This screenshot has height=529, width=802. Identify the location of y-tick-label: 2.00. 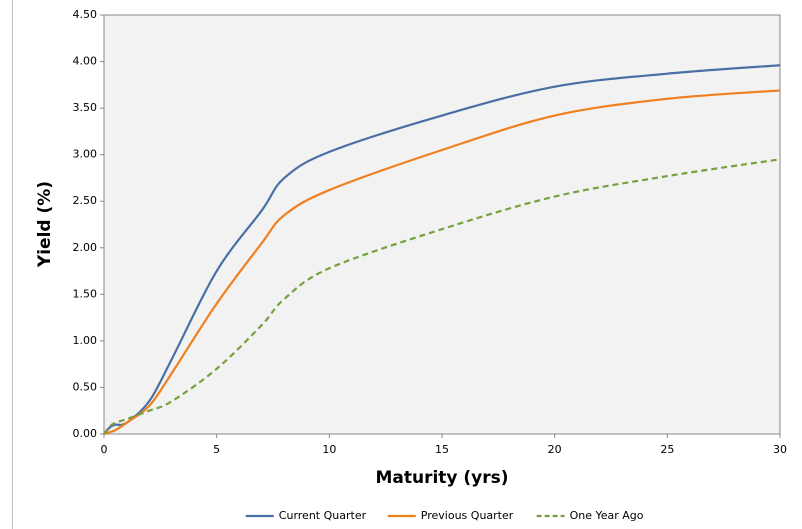
(85, 247).